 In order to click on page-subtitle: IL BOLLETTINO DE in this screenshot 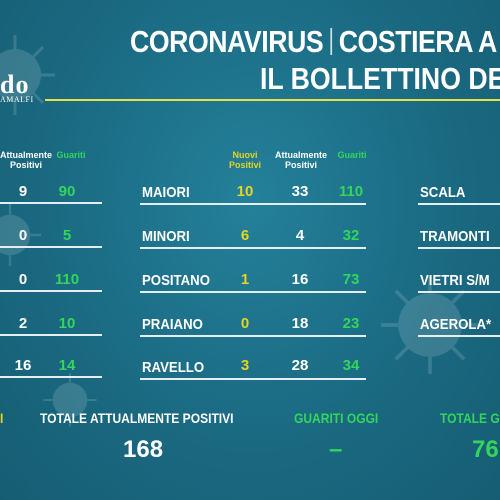, I will do `click(380, 78)`.